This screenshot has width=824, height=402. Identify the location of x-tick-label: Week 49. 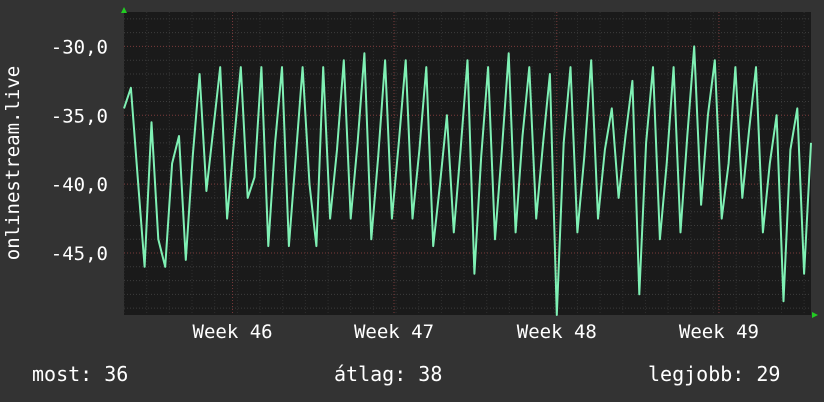
(719, 332).